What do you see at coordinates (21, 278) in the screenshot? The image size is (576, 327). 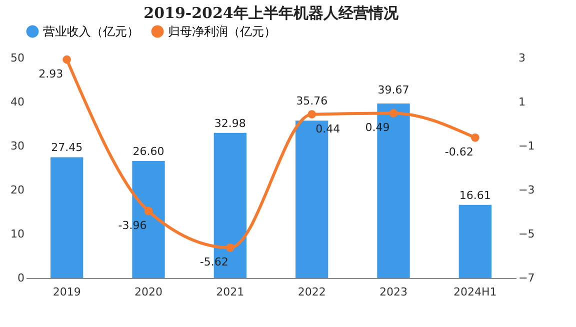 I see `y-tick-label: 0` at bounding box center [21, 278].